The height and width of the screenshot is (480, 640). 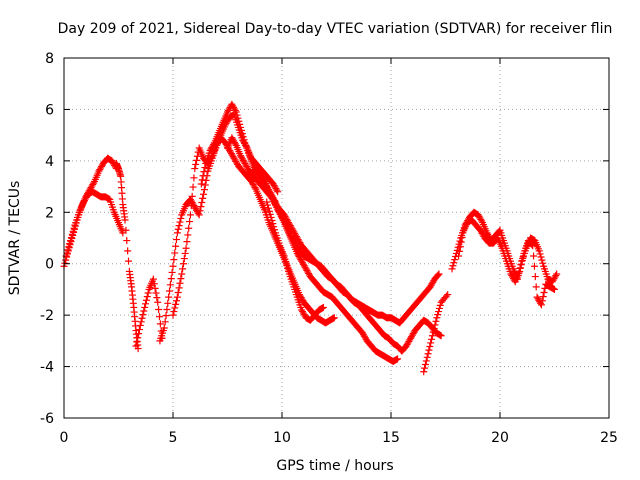 What do you see at coordinates (49, 110) in the screenshot?
I see `y-tick-label: 6` at bounding box center [49, 110].